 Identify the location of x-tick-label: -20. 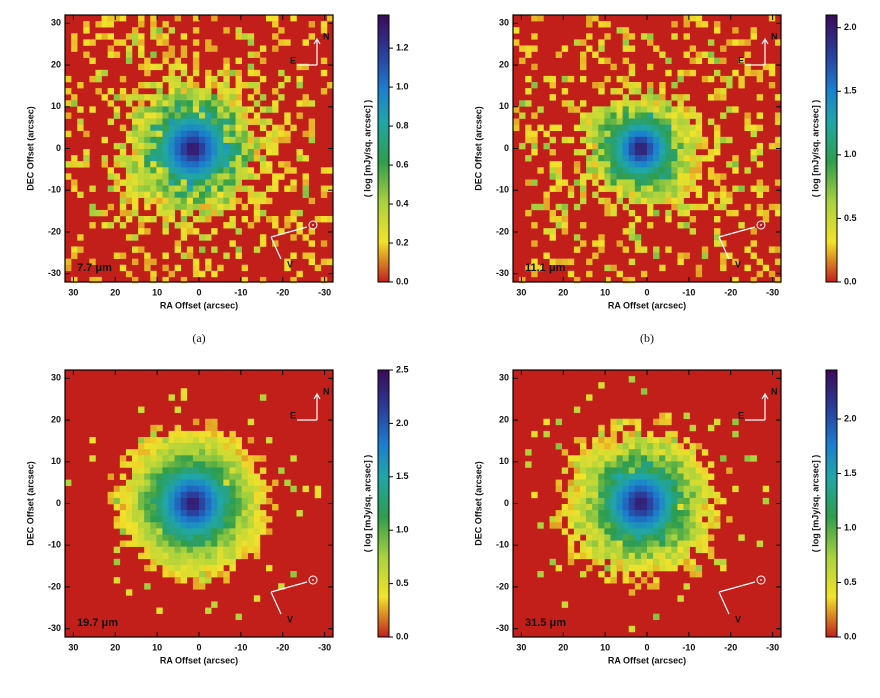
(282, 292).